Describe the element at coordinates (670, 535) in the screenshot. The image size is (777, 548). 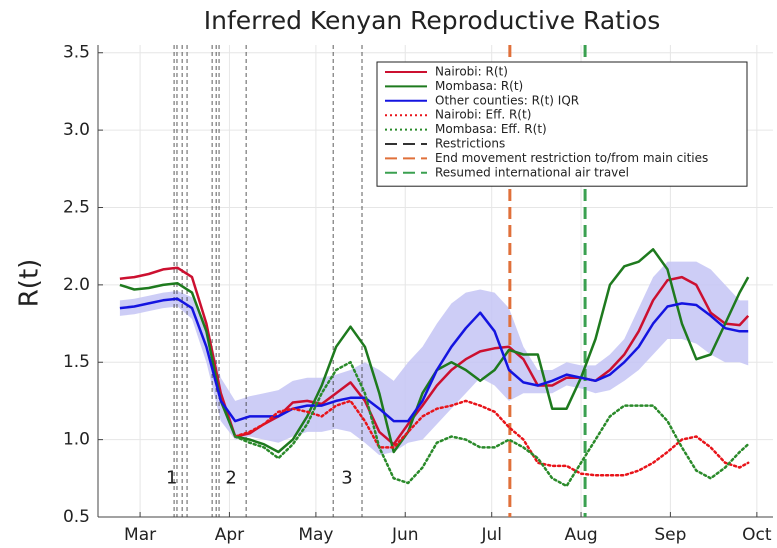
I see `x-tick-label: Sep` at that location.